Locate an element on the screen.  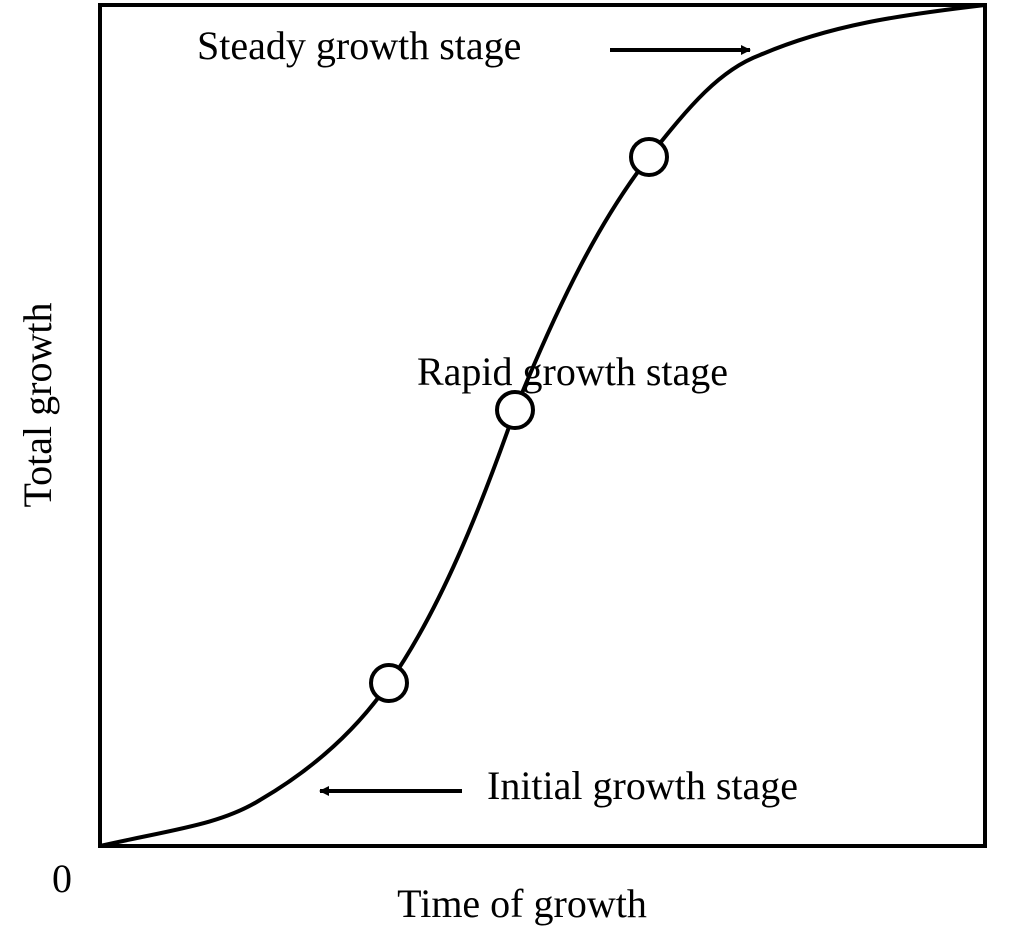
x-axis-label: Time of growth is located at coordinates (522, 903).